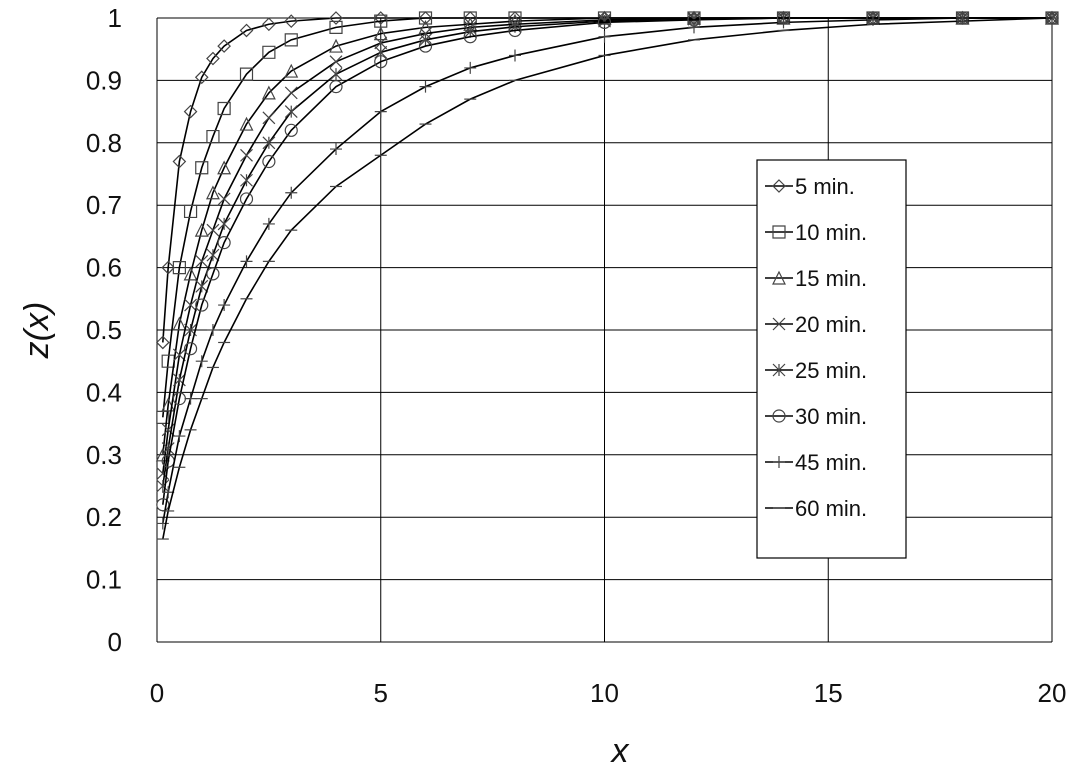 The width and height of the screenshot is (1075, 775). What do you see at coordinates (831, 370) in the screenshot?
I see `legend-label: 25 min.` at bounding box center [831, 370].